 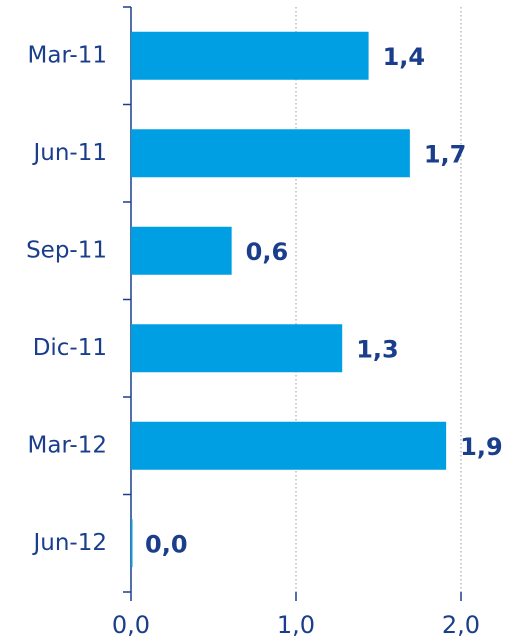 What do you see at coordinates (69, 543) in the screenshot?
I see `y-tick-label: Jun-12` at bounding box center [69, 543].